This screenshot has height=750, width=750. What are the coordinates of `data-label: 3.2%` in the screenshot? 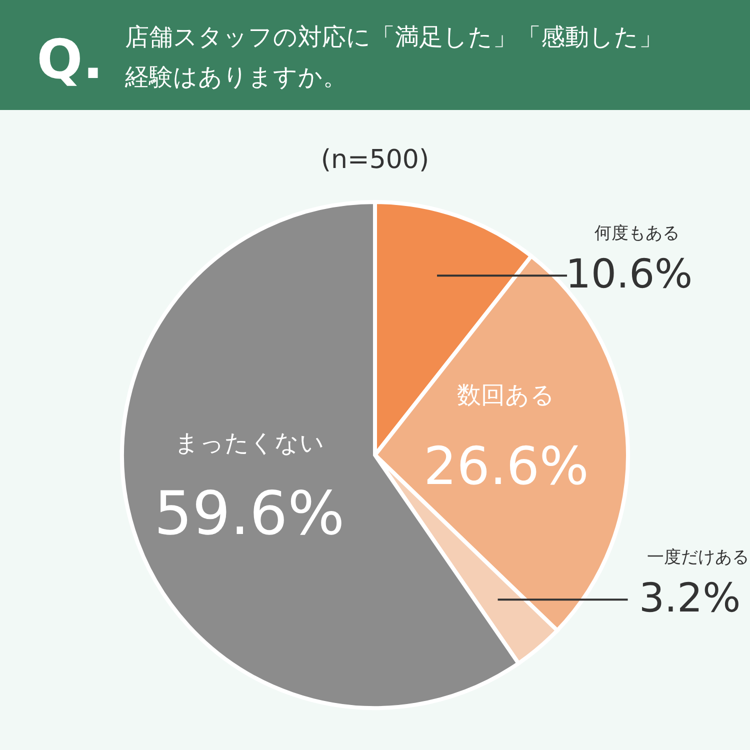 It's located at (689, 599).